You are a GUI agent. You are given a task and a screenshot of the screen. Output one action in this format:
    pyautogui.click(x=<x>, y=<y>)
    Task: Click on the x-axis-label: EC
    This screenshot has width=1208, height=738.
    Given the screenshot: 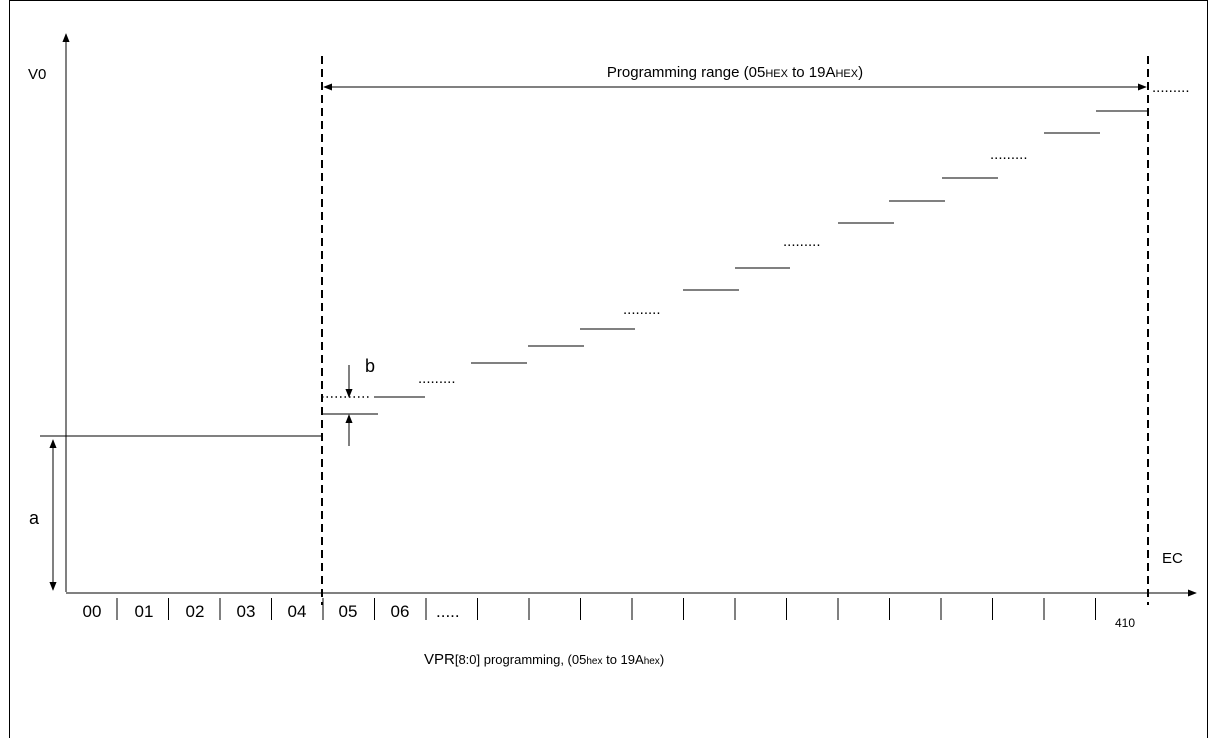 What is the action you would take?
    pyautogui.click(x=1172, y=558)
    